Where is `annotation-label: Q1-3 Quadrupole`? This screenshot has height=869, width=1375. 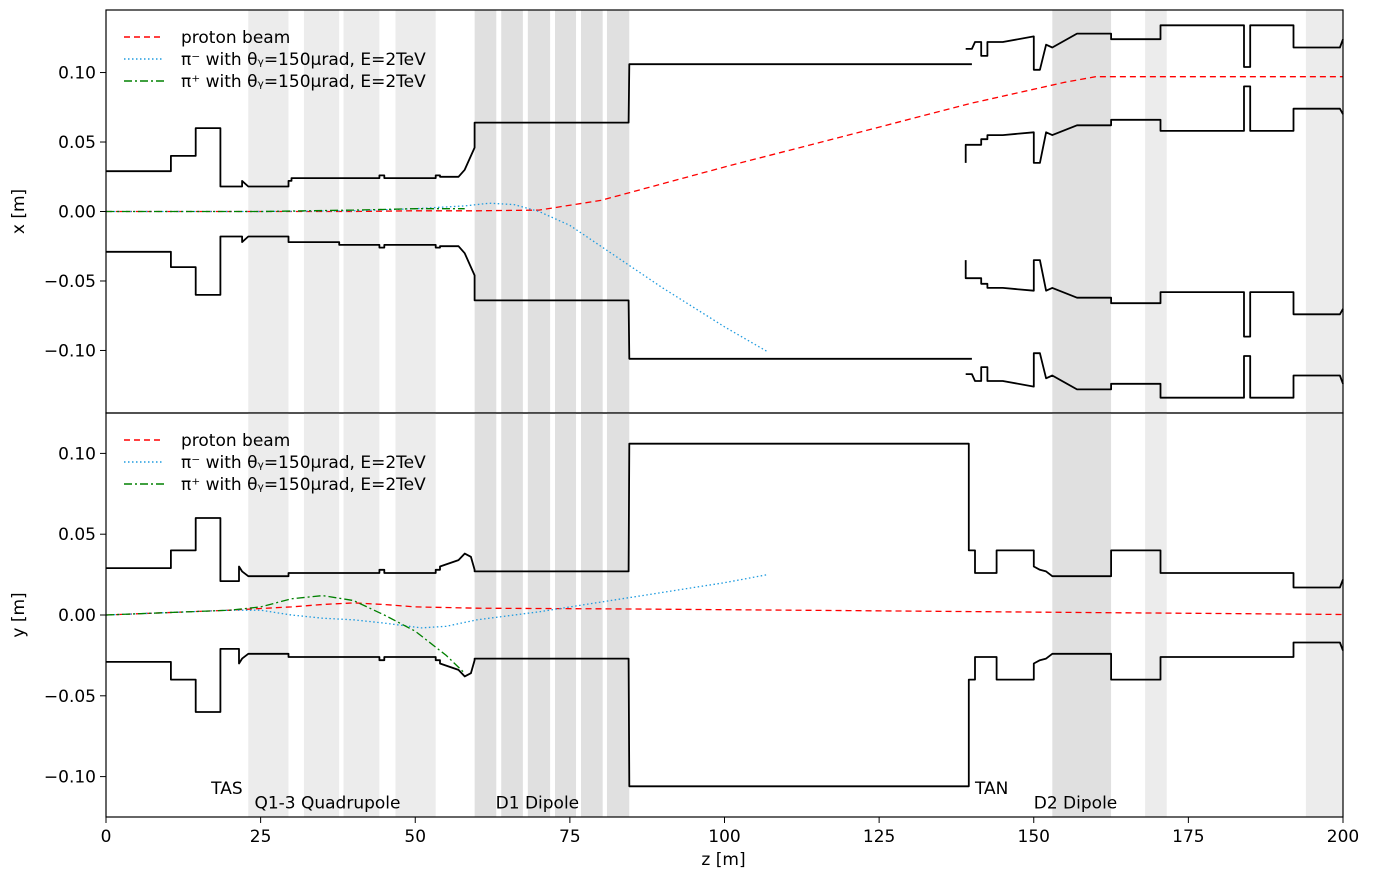 annotation-label: Q1-3 Quadrupole is located at coordinates (327, 803).